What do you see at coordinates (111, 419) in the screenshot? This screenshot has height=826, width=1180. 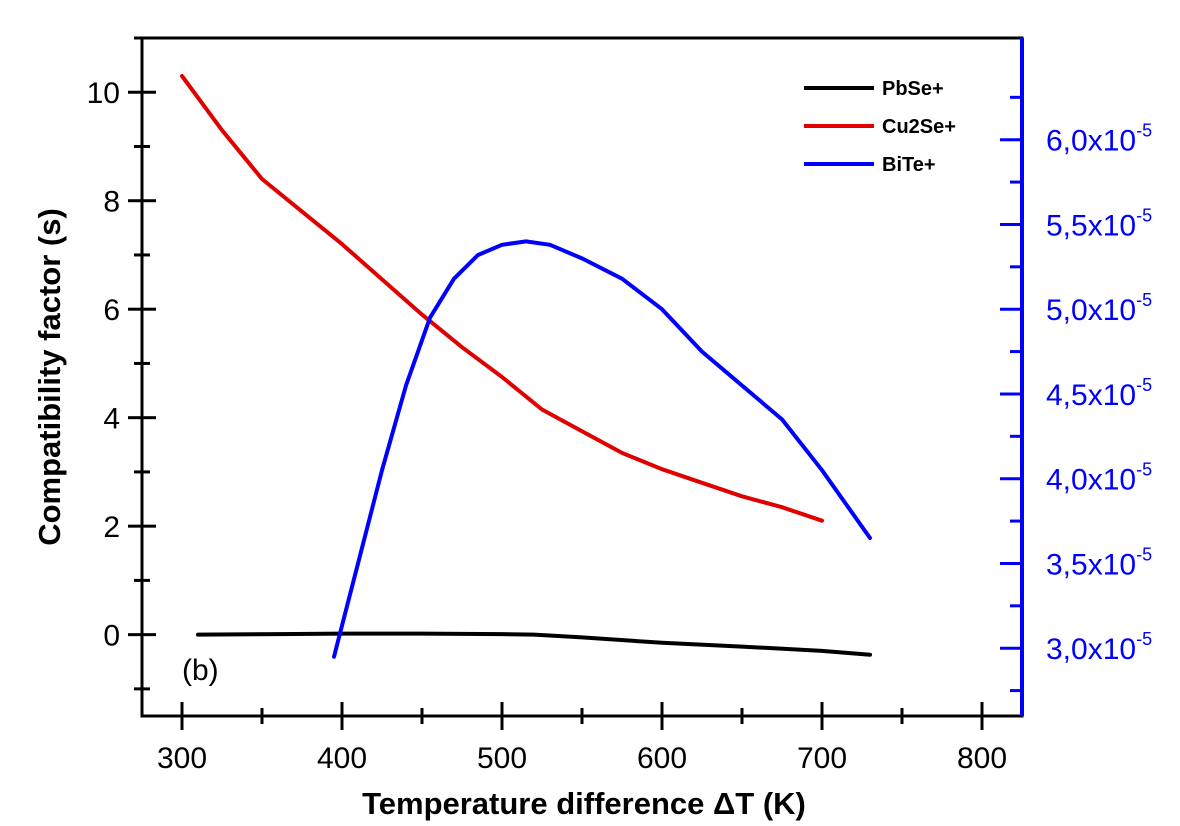 I see `y-tick-label: 4` at bounding box center [111, 419].